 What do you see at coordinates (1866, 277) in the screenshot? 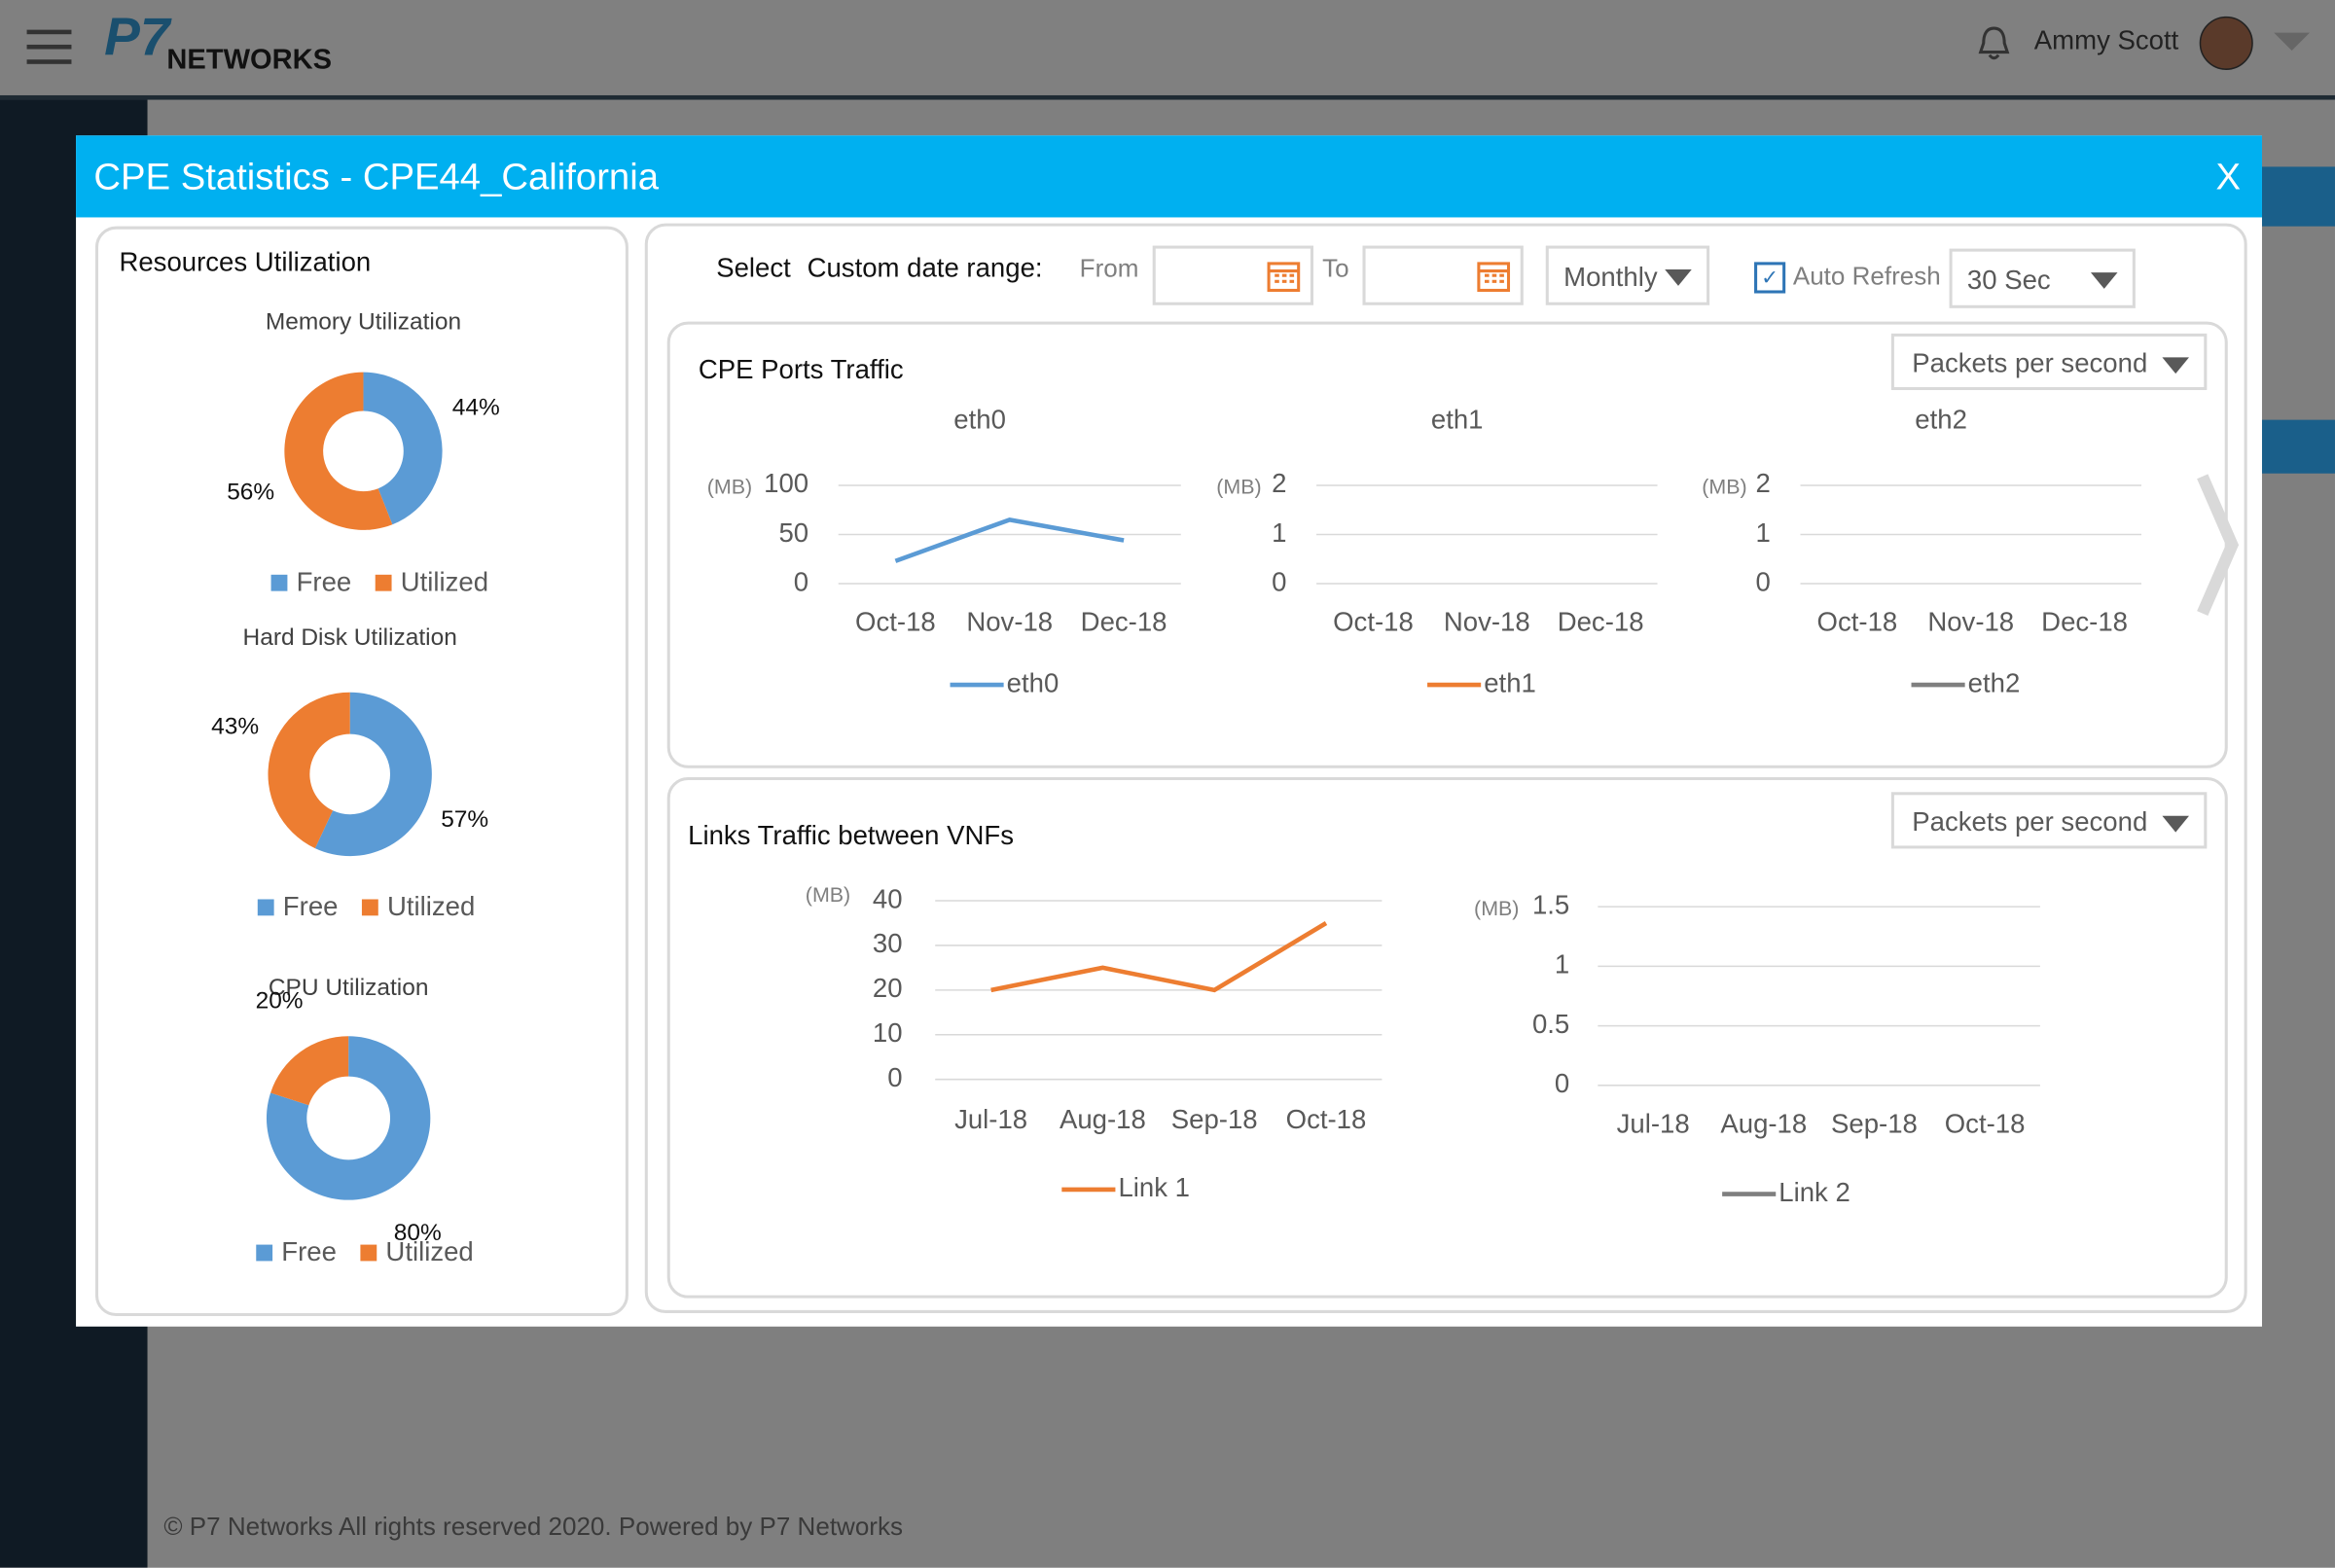
I see `auto-refresh-label: Auto Refresh` at bounding box center [1866, 277].